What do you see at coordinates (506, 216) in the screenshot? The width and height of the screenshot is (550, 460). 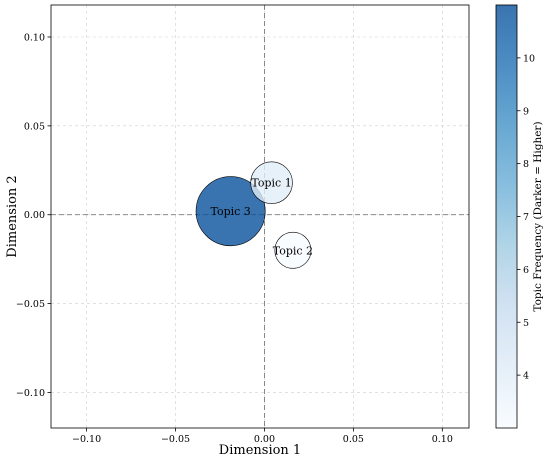 I see `colorbar` at bounding box center [506, 216].